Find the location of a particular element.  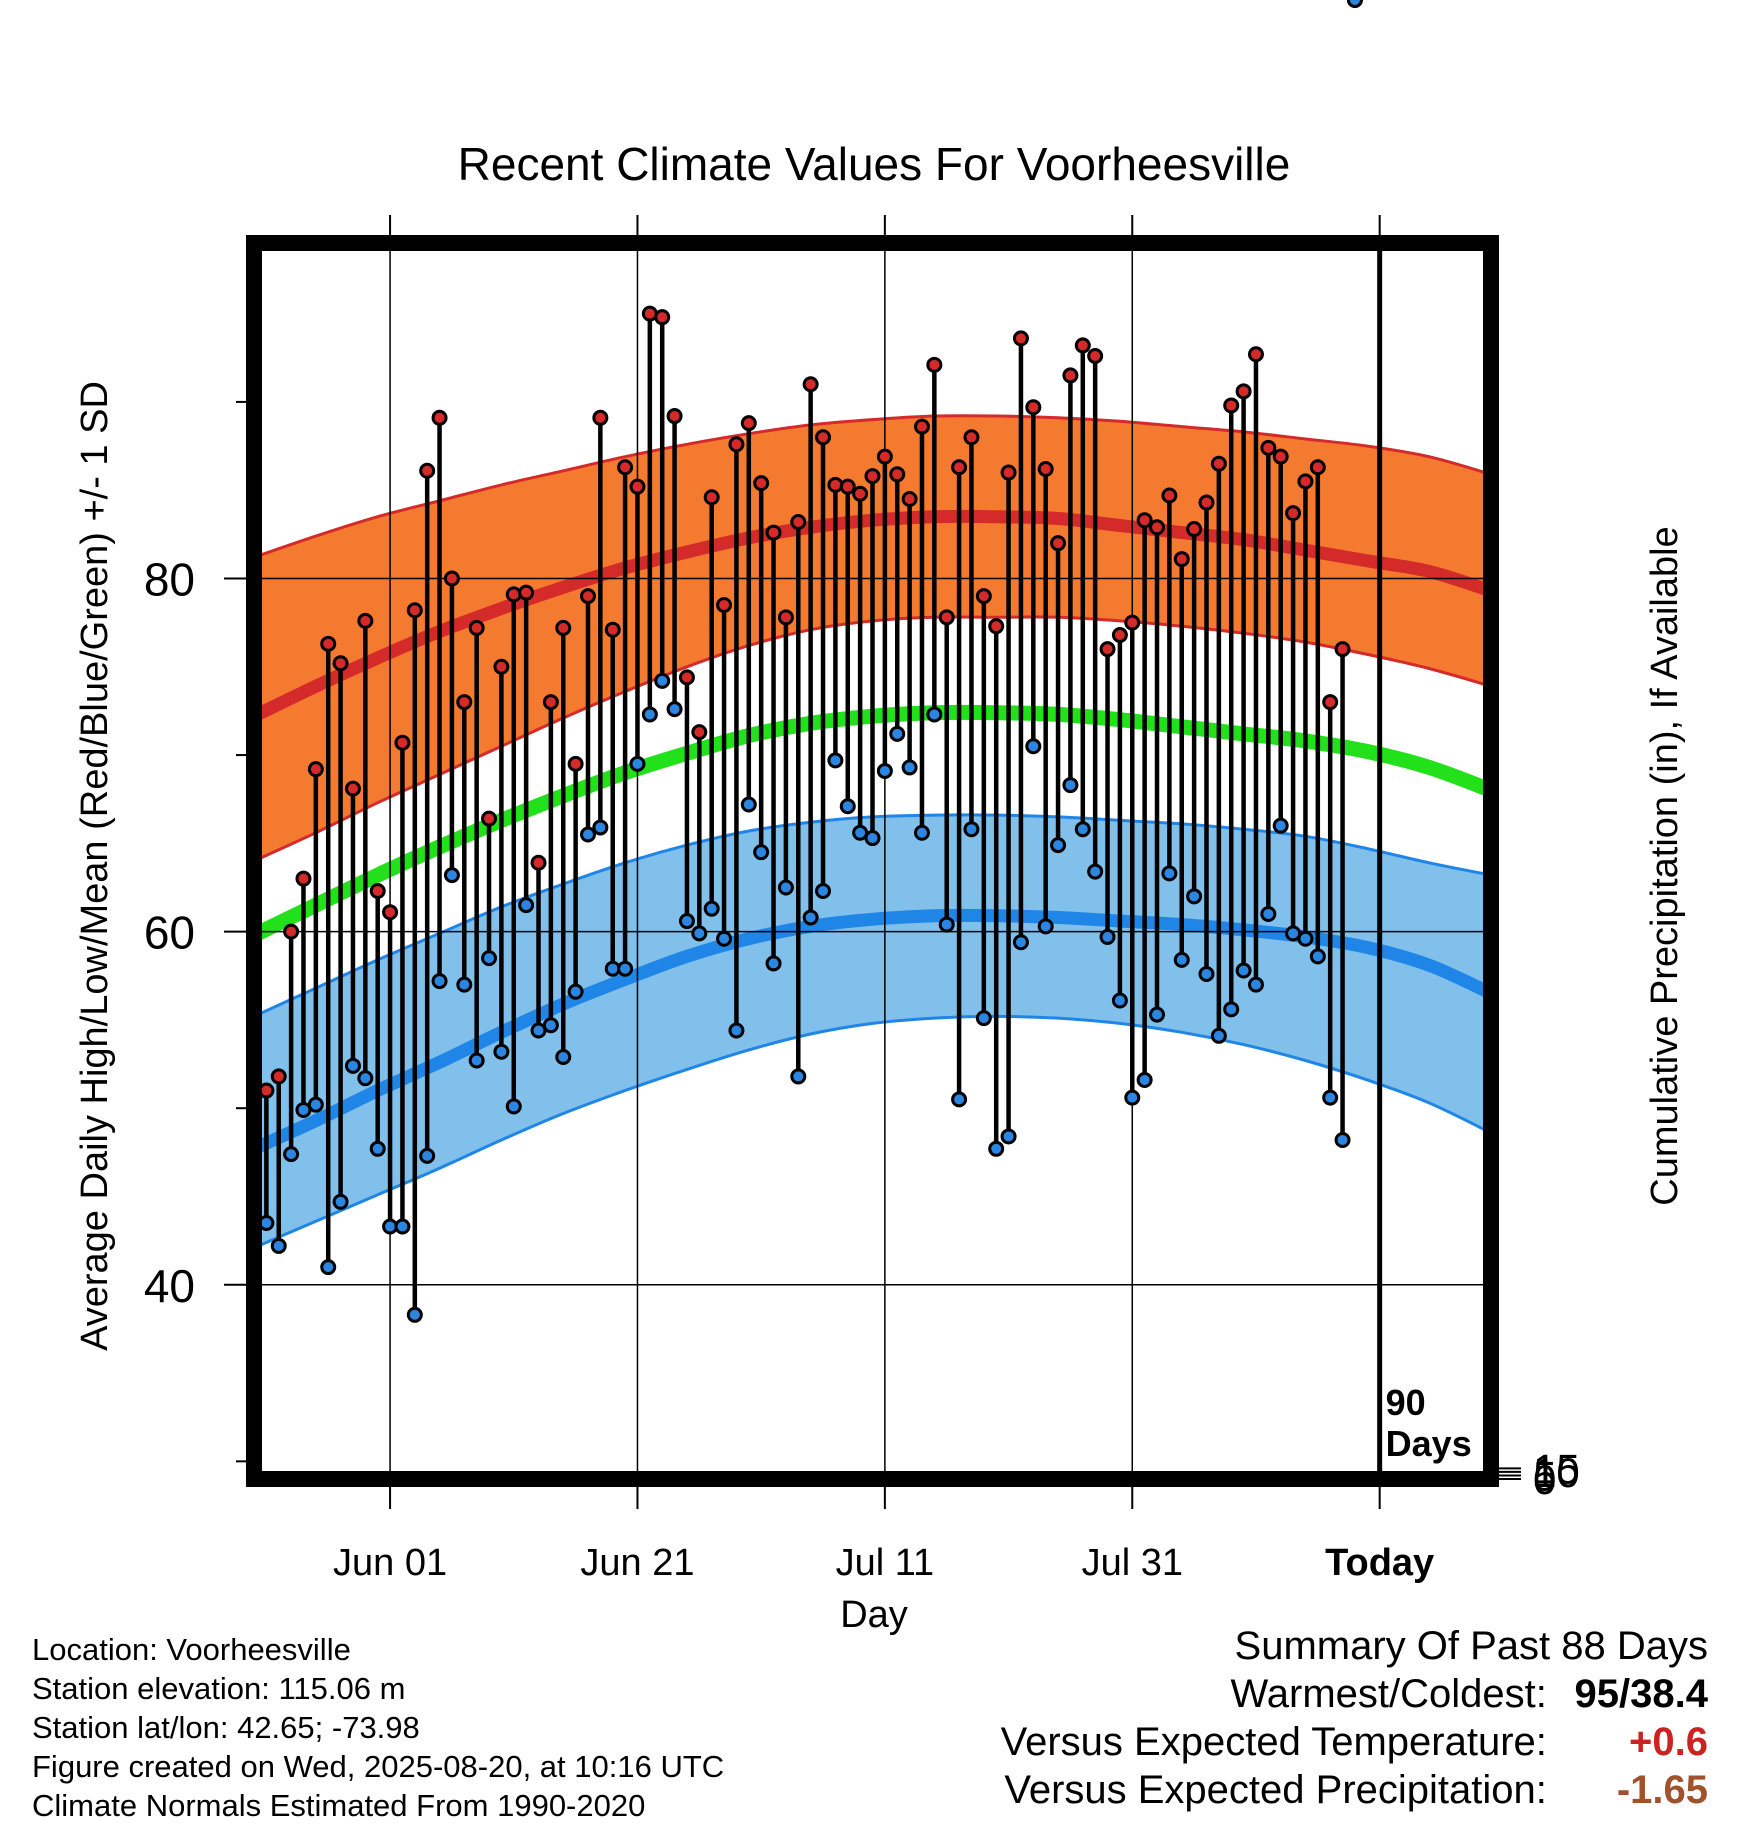

x-tick-label: Jun 21 is located at coordinates (637, 1563).